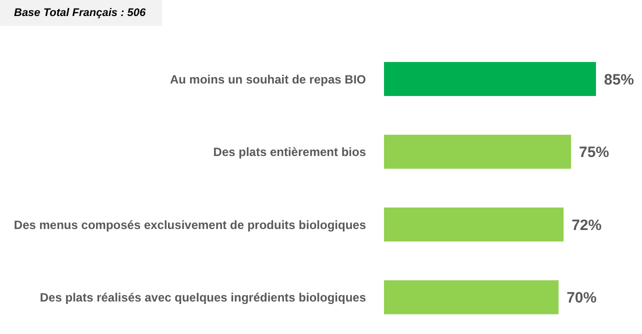  Describe the element at coordinates (594, 153) in the screenshot. I see `data-label: 75%` at that location.